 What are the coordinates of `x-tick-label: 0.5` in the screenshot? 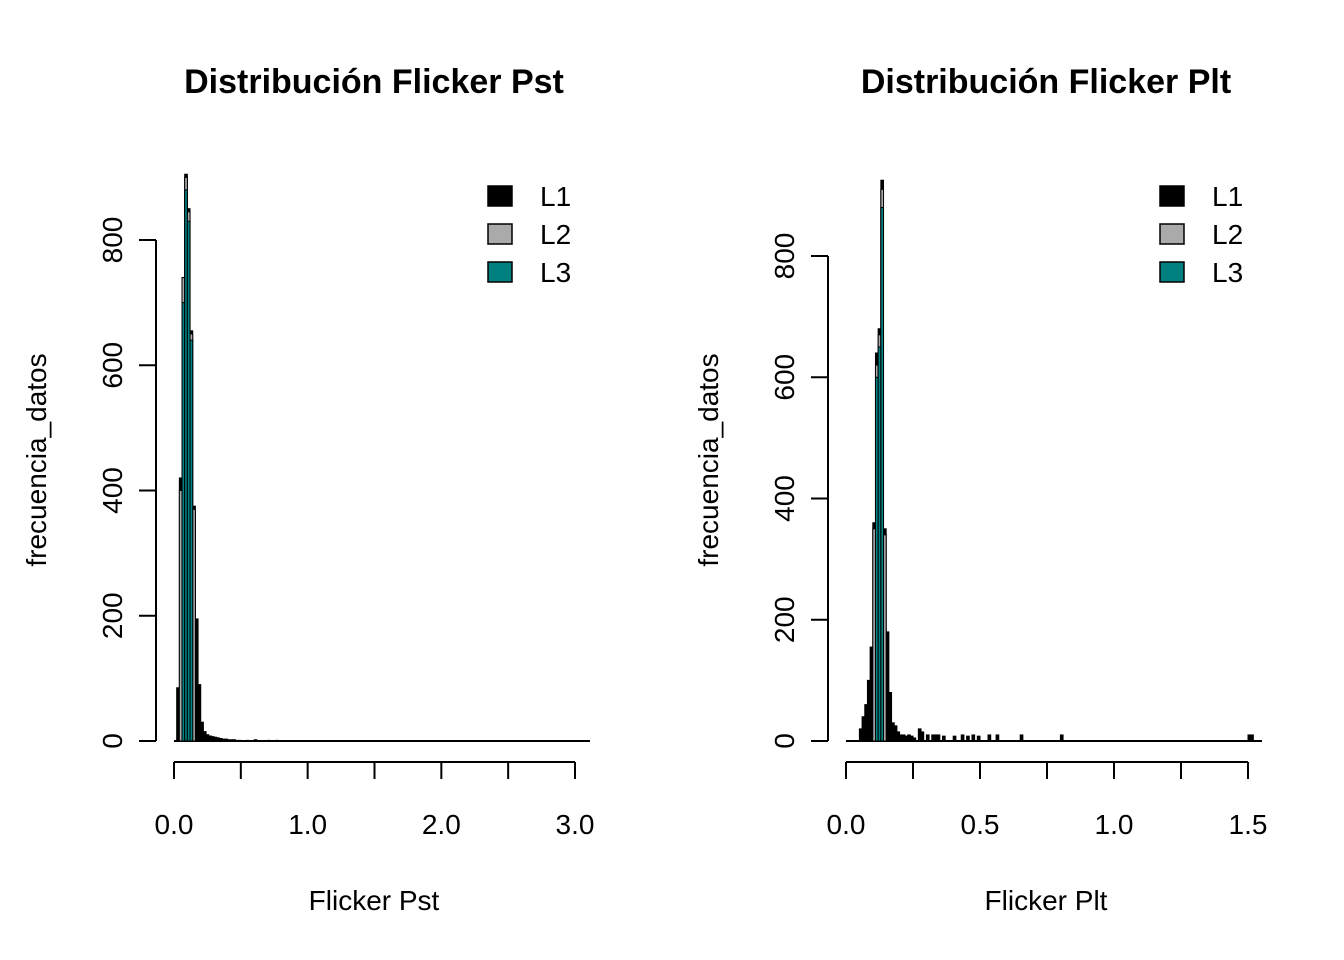 It's located at (980, 824).